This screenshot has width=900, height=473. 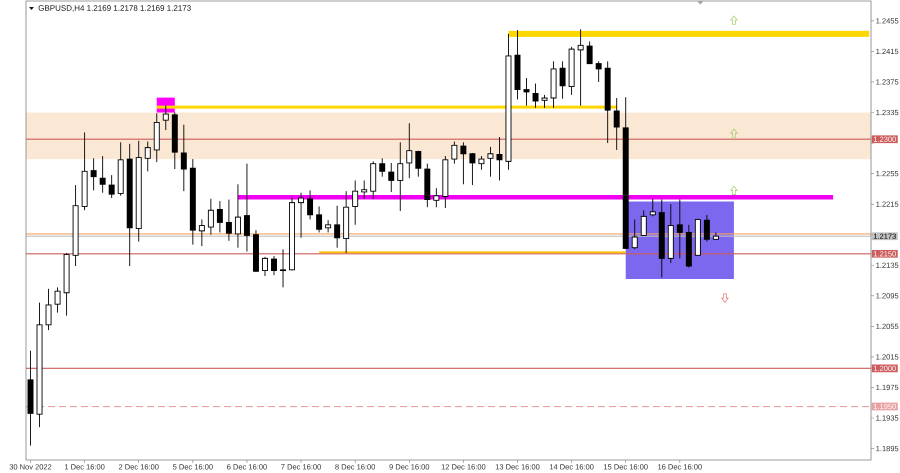 I want to click on chart-title: GBPUSD,H4 1.2169 1.2178 1.2169 1.2173, so click(x=114, y=8).